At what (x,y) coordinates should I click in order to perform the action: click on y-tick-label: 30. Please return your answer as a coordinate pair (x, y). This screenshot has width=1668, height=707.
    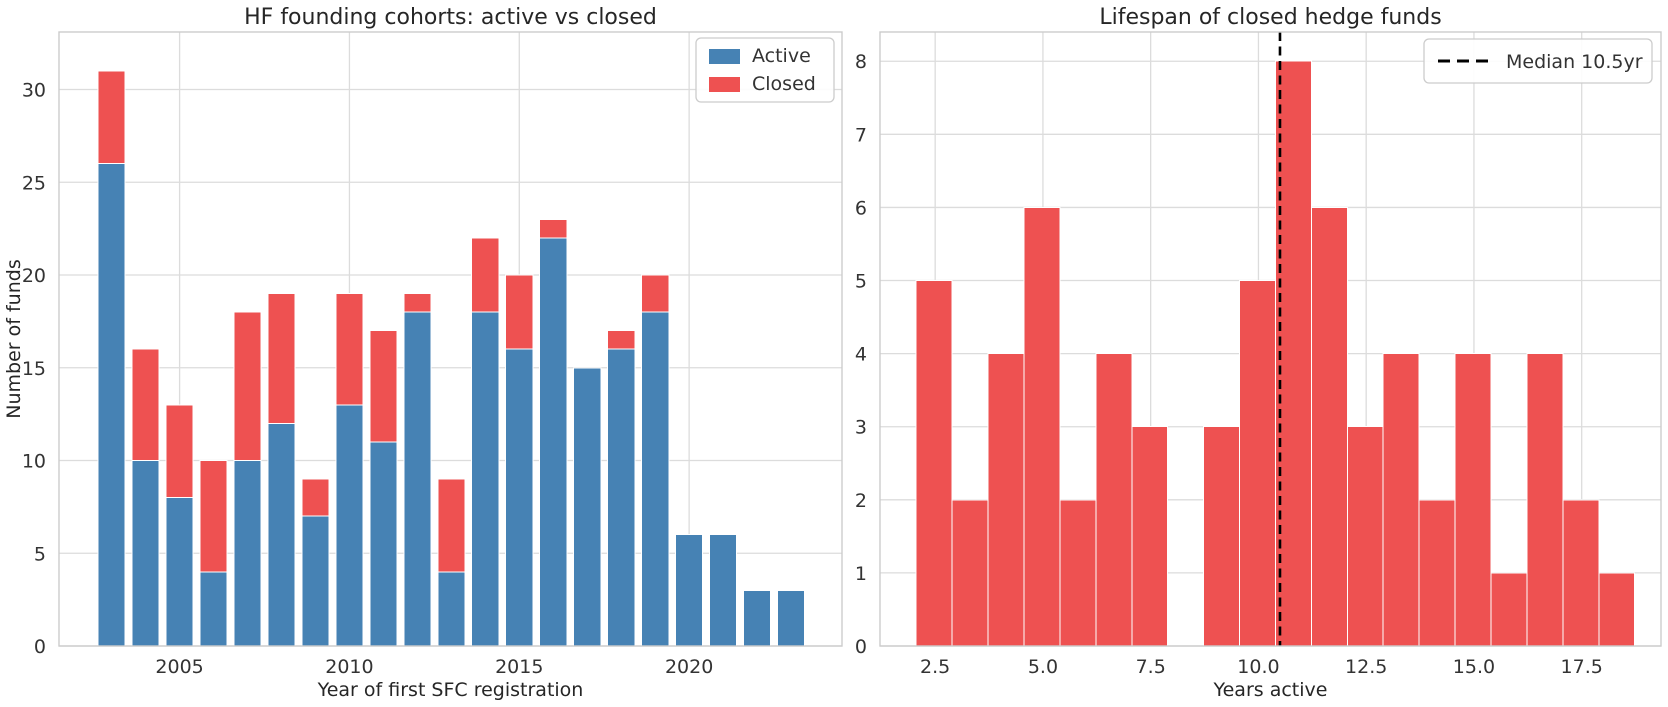
    Looking at the image, I should click on (34, 91).